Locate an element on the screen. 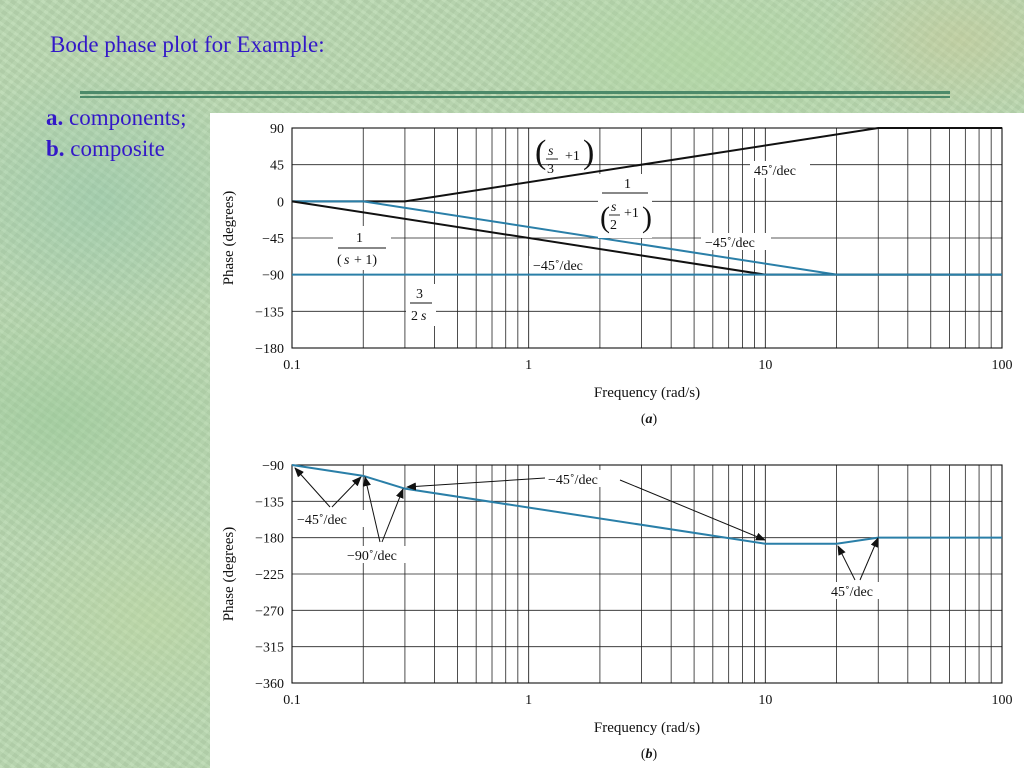 The image size is (1024, 768). item-b-text: composite is located at coordinates (114, 148).